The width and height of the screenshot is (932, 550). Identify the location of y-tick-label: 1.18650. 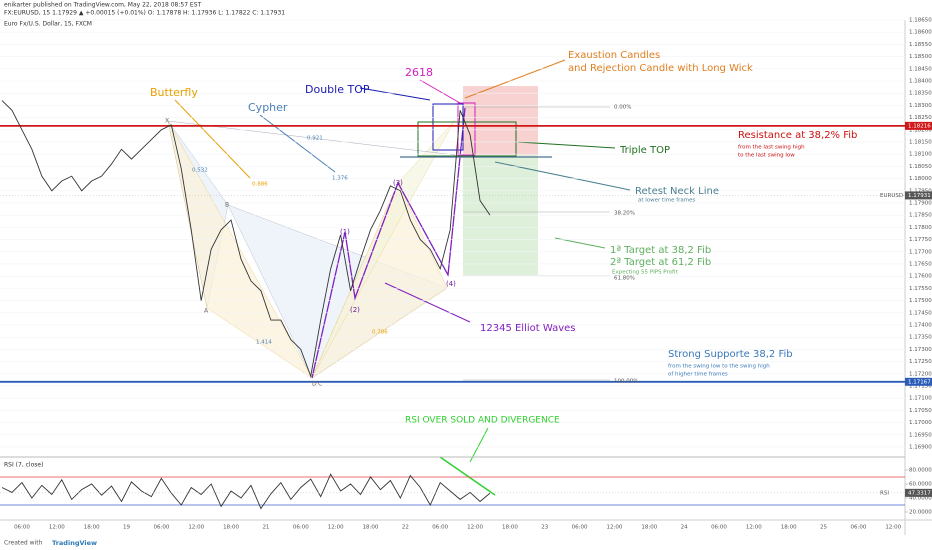
(920, 21).